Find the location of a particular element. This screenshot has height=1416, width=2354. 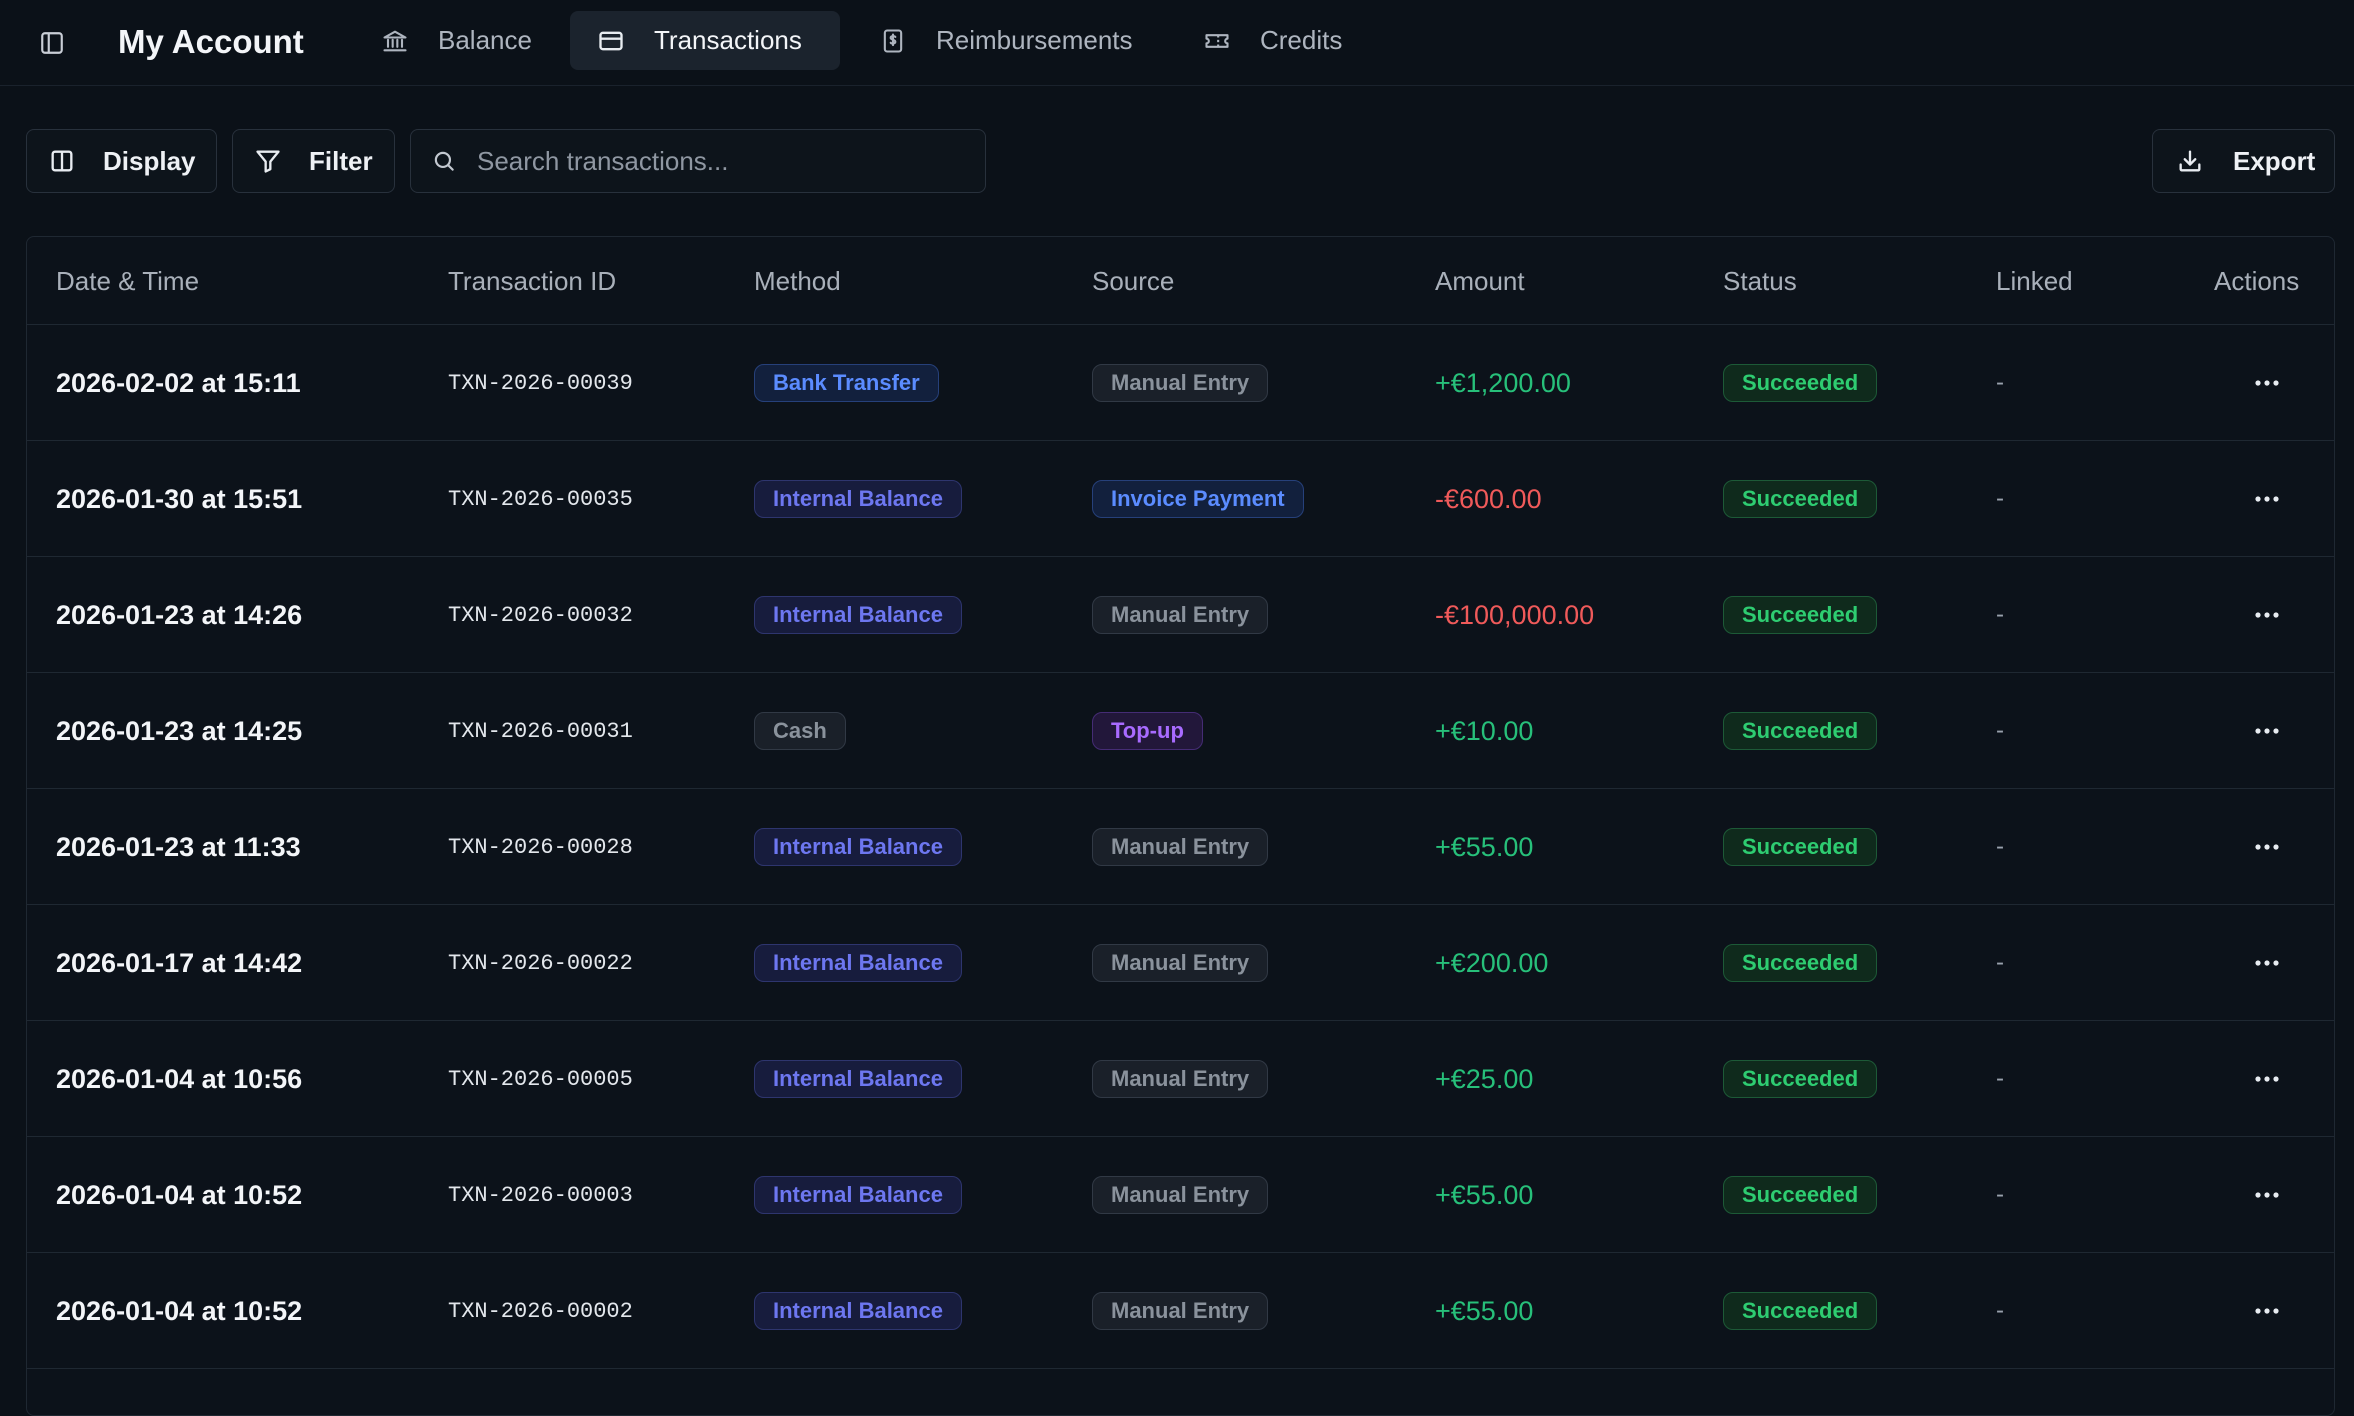

top-bar: My Account Balance Transactions Rei is located at coordinates (1177, 43).